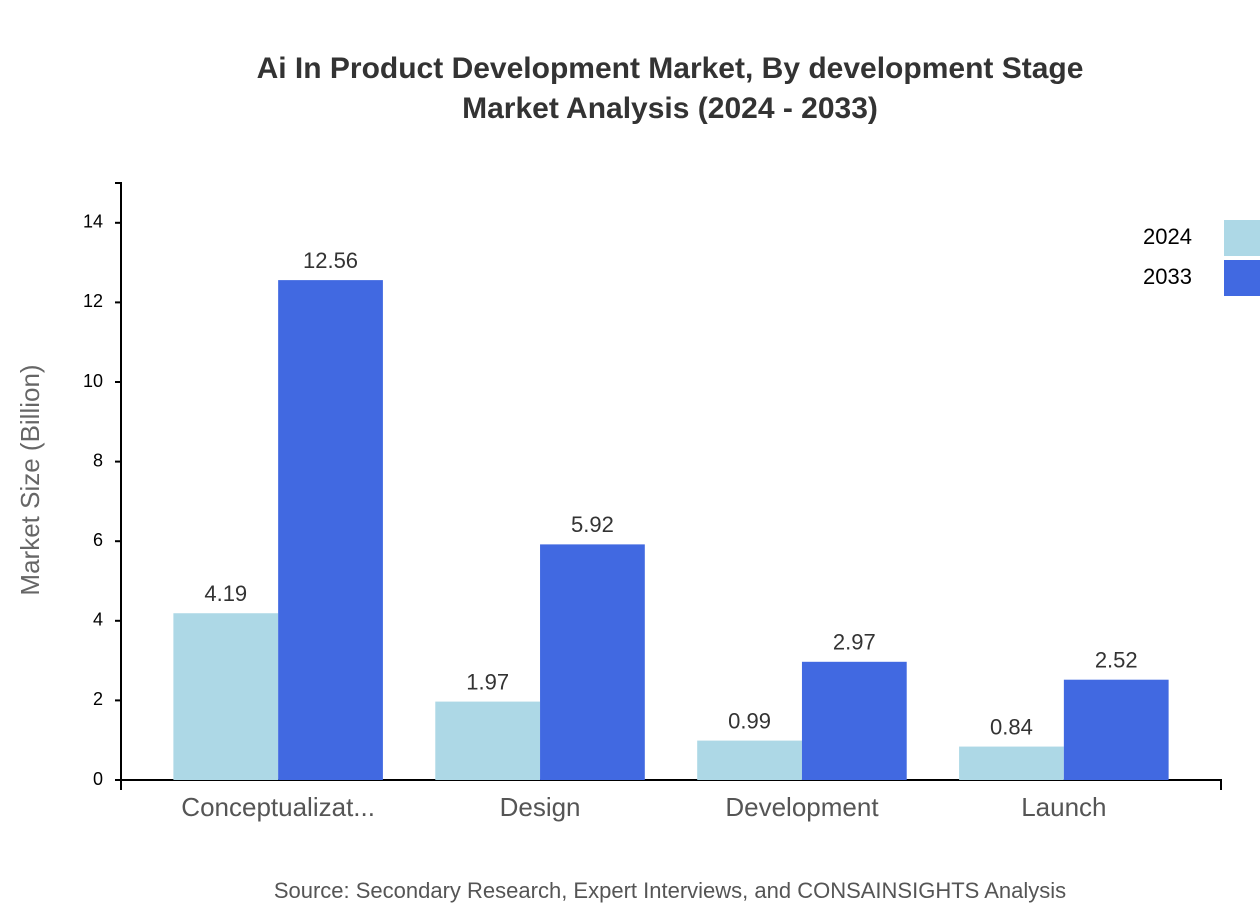 The width and height of the screenshot is (1260, 920). What do you see at coordinates (98, 540) in the screenshot?
I see `y-tick-label: 6` at bounding box center [98, 540].